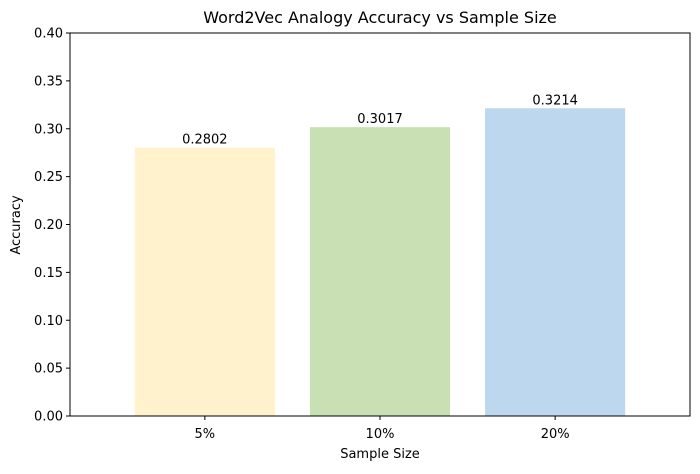 The height and width of the screenshot is (474, 700). Describe the element at coordinates (555, 434) in the screenshot. I see `x-tick-label-3: 20%` at that location.